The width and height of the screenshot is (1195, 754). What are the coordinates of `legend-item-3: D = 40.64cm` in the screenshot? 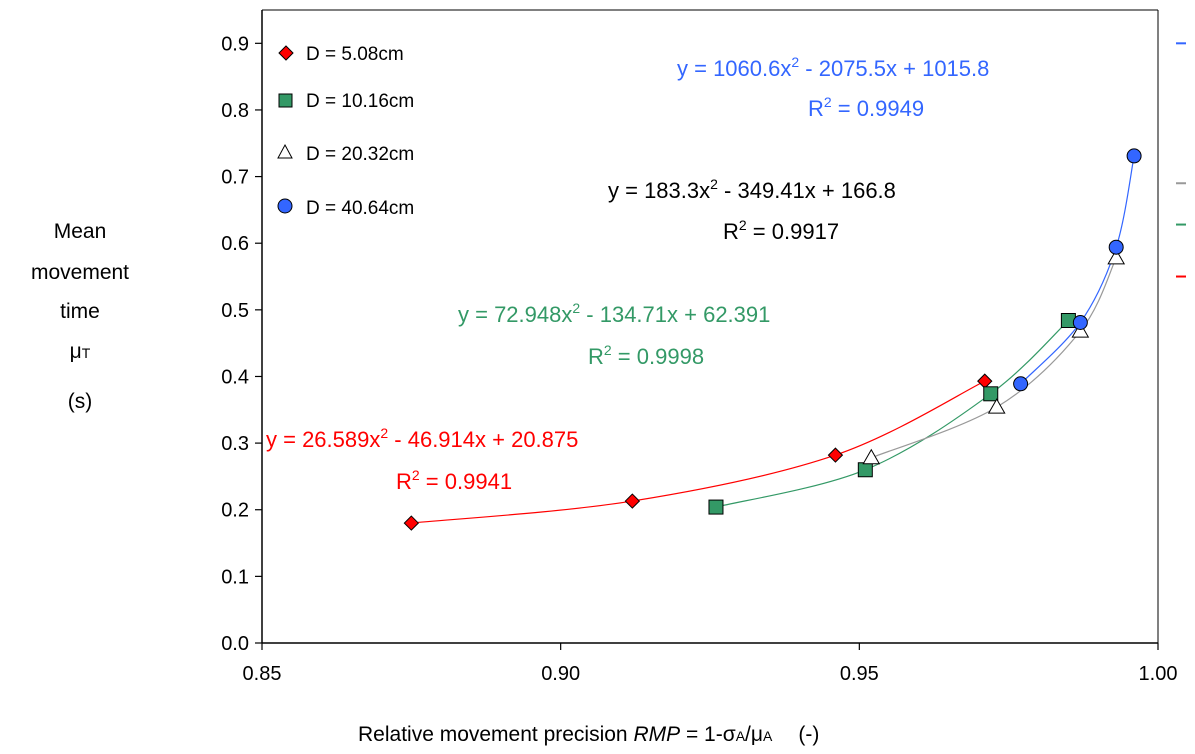 It's located at (345, 208).